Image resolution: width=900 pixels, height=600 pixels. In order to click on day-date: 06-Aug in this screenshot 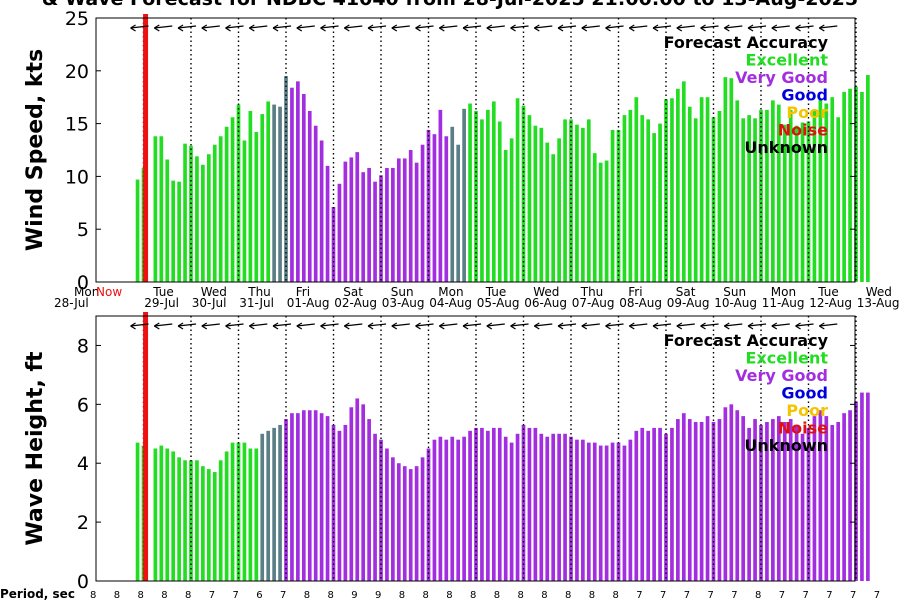, I will do `click(545, 303)`.